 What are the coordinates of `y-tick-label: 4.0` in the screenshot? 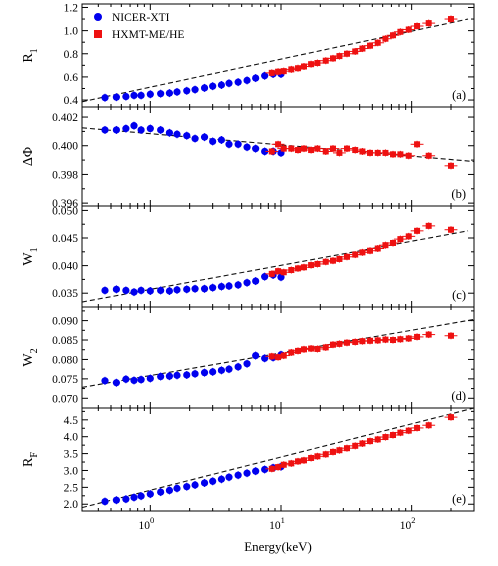 It's located at (71, 438).